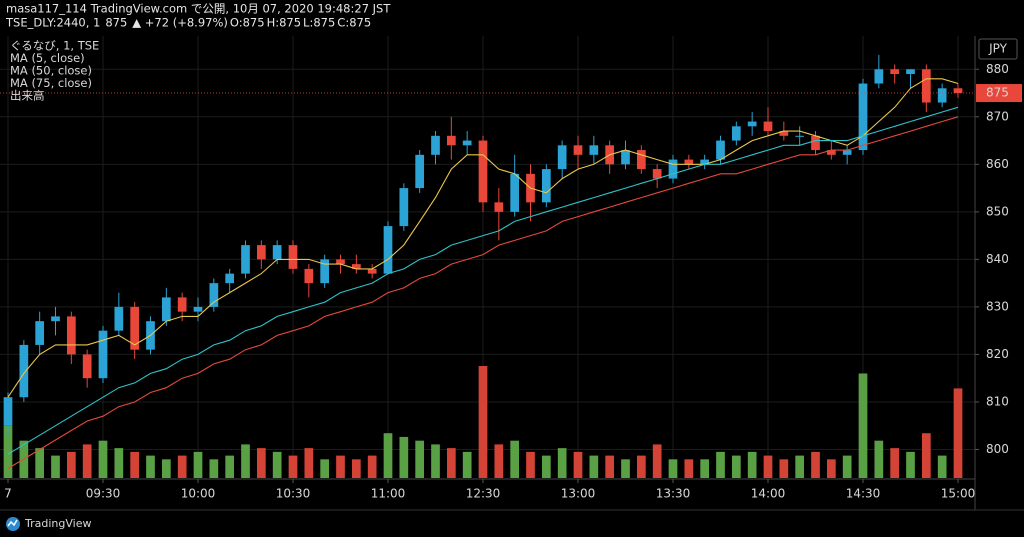 This screenshot has height=537, width=1024. Describe the element at coordinates (180, 23) in the screenshot. I see `change: ▲ +72 (+8.97%)` at that location.